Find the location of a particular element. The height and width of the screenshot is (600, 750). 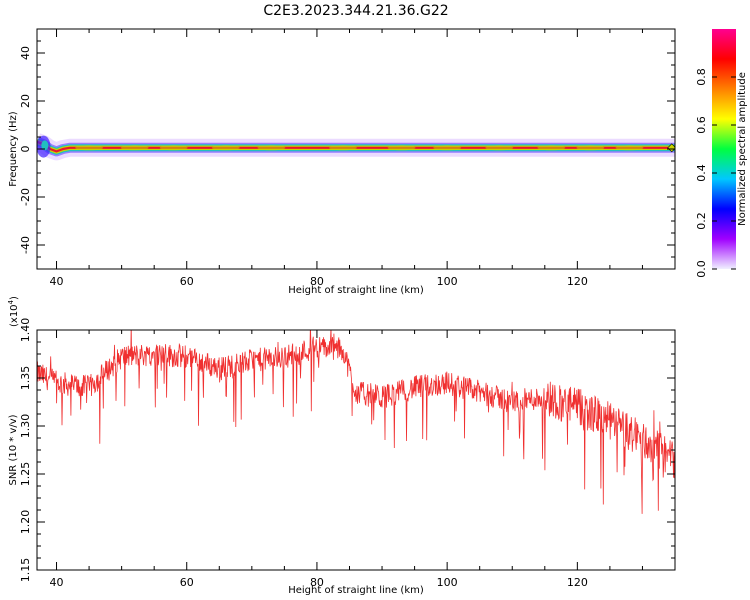

spectrogram-x-tick-label: 40 is located at coordinates (57, 281).